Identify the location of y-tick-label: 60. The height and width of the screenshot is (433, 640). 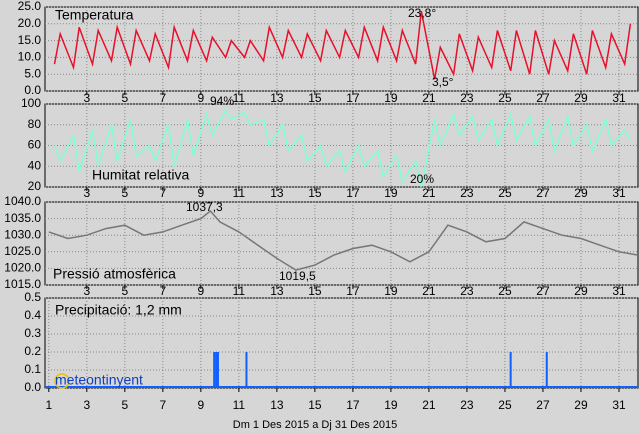
(35, 145).